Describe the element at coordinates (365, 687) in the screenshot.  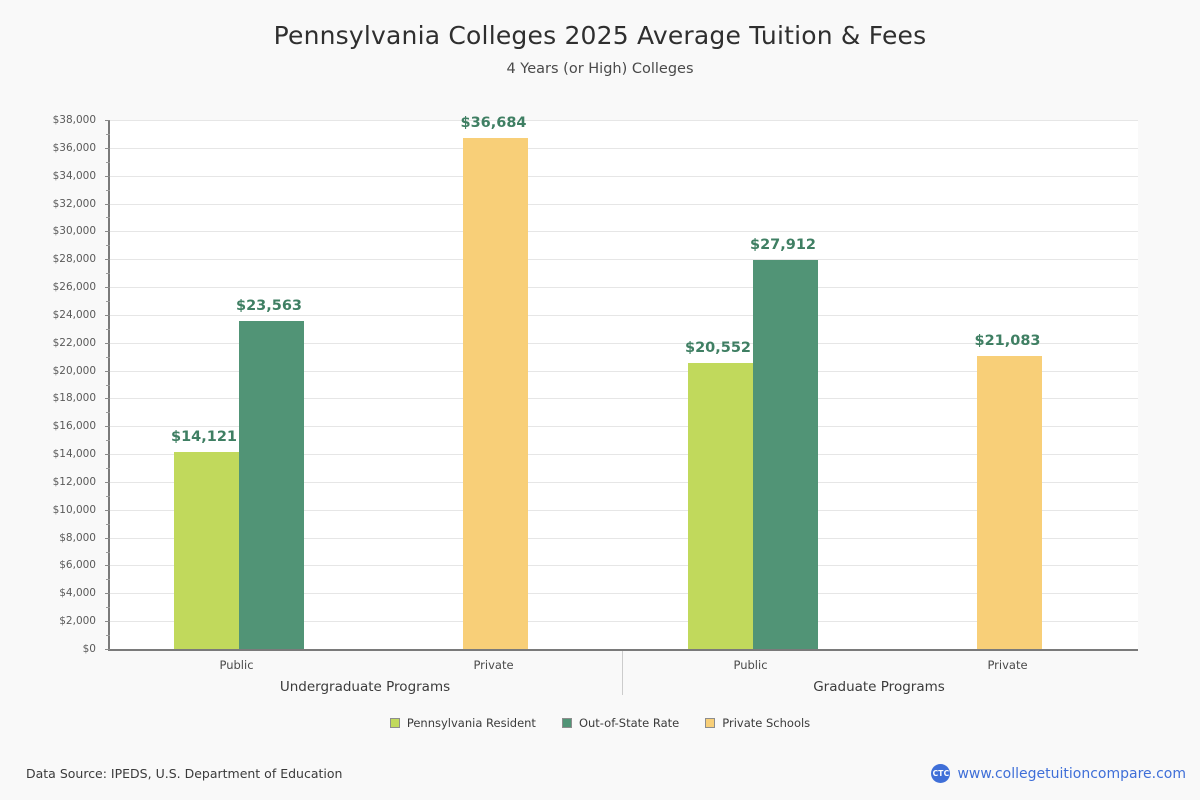
I see `x-group-label: Undergraduate Programs` at that location.